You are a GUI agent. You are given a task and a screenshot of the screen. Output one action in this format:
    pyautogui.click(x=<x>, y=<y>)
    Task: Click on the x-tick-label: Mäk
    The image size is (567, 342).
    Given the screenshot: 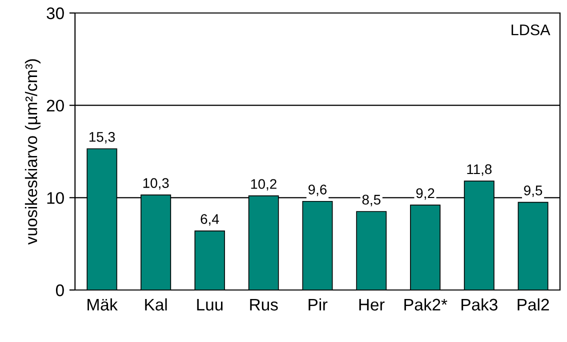 What is the action you would take?
    pyautogui.click(x=103, y=304)
    